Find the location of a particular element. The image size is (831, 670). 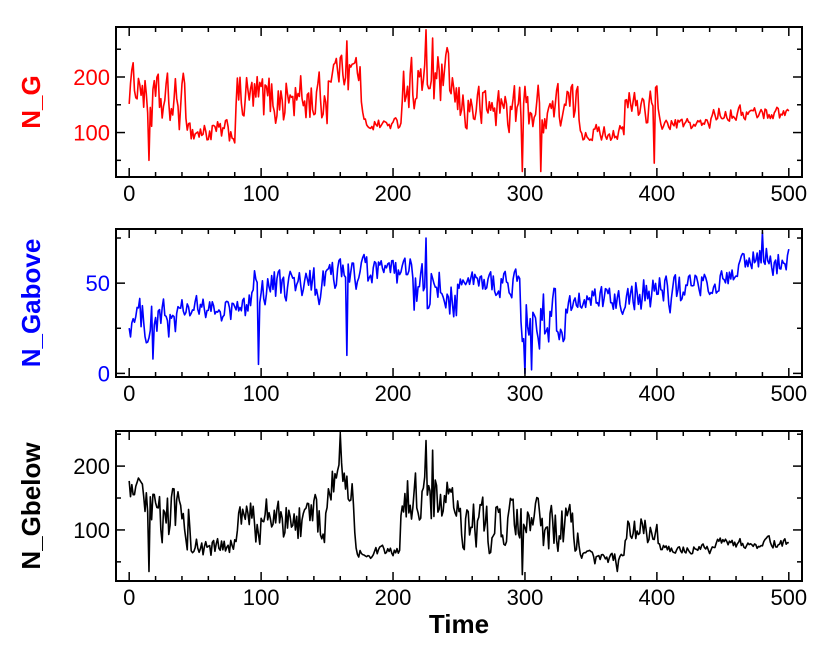

y-axis-label: N_Gbelow is located at coordinates (31, 506).